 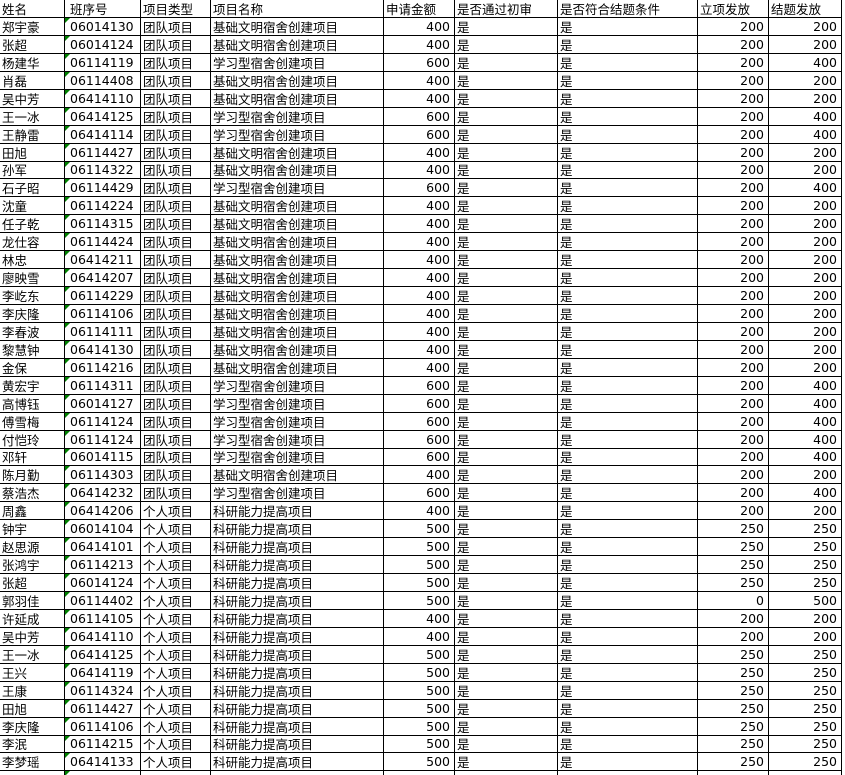 What do you see at coordinates (32, 636) in the screenshot?
I see `cell-name: 吴中芳` at bounding box center [32, 636].